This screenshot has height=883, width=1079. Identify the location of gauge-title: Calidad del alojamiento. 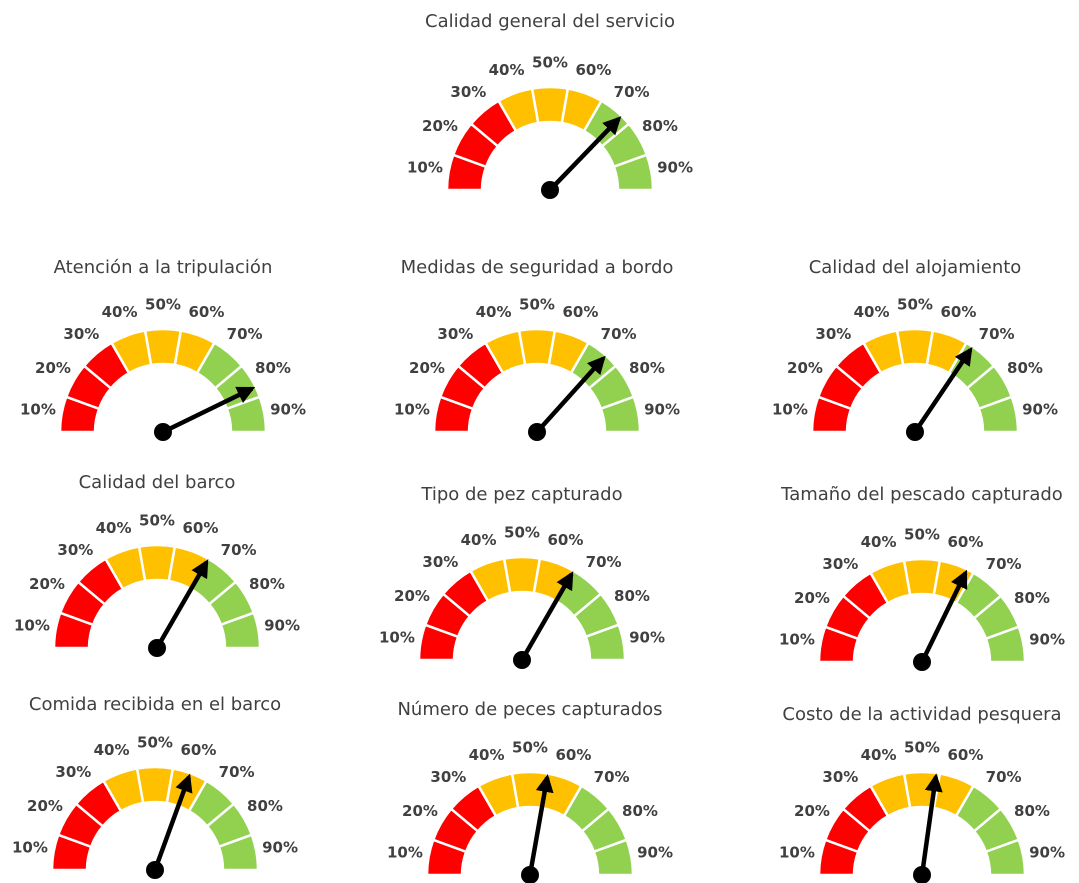
(915, 267).